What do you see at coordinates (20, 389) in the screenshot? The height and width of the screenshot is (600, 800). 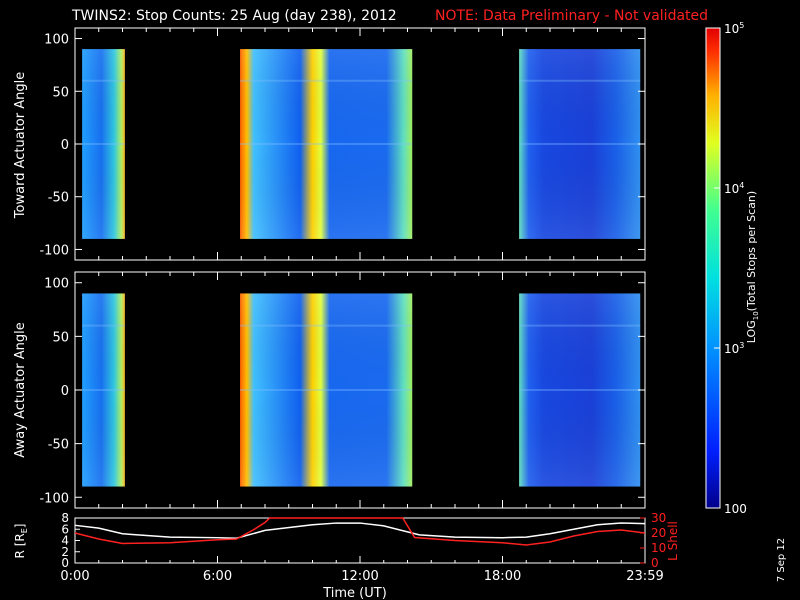 I see `away-angle-axis-label: Away Actuator Angle` at bounding box center [20, 389].